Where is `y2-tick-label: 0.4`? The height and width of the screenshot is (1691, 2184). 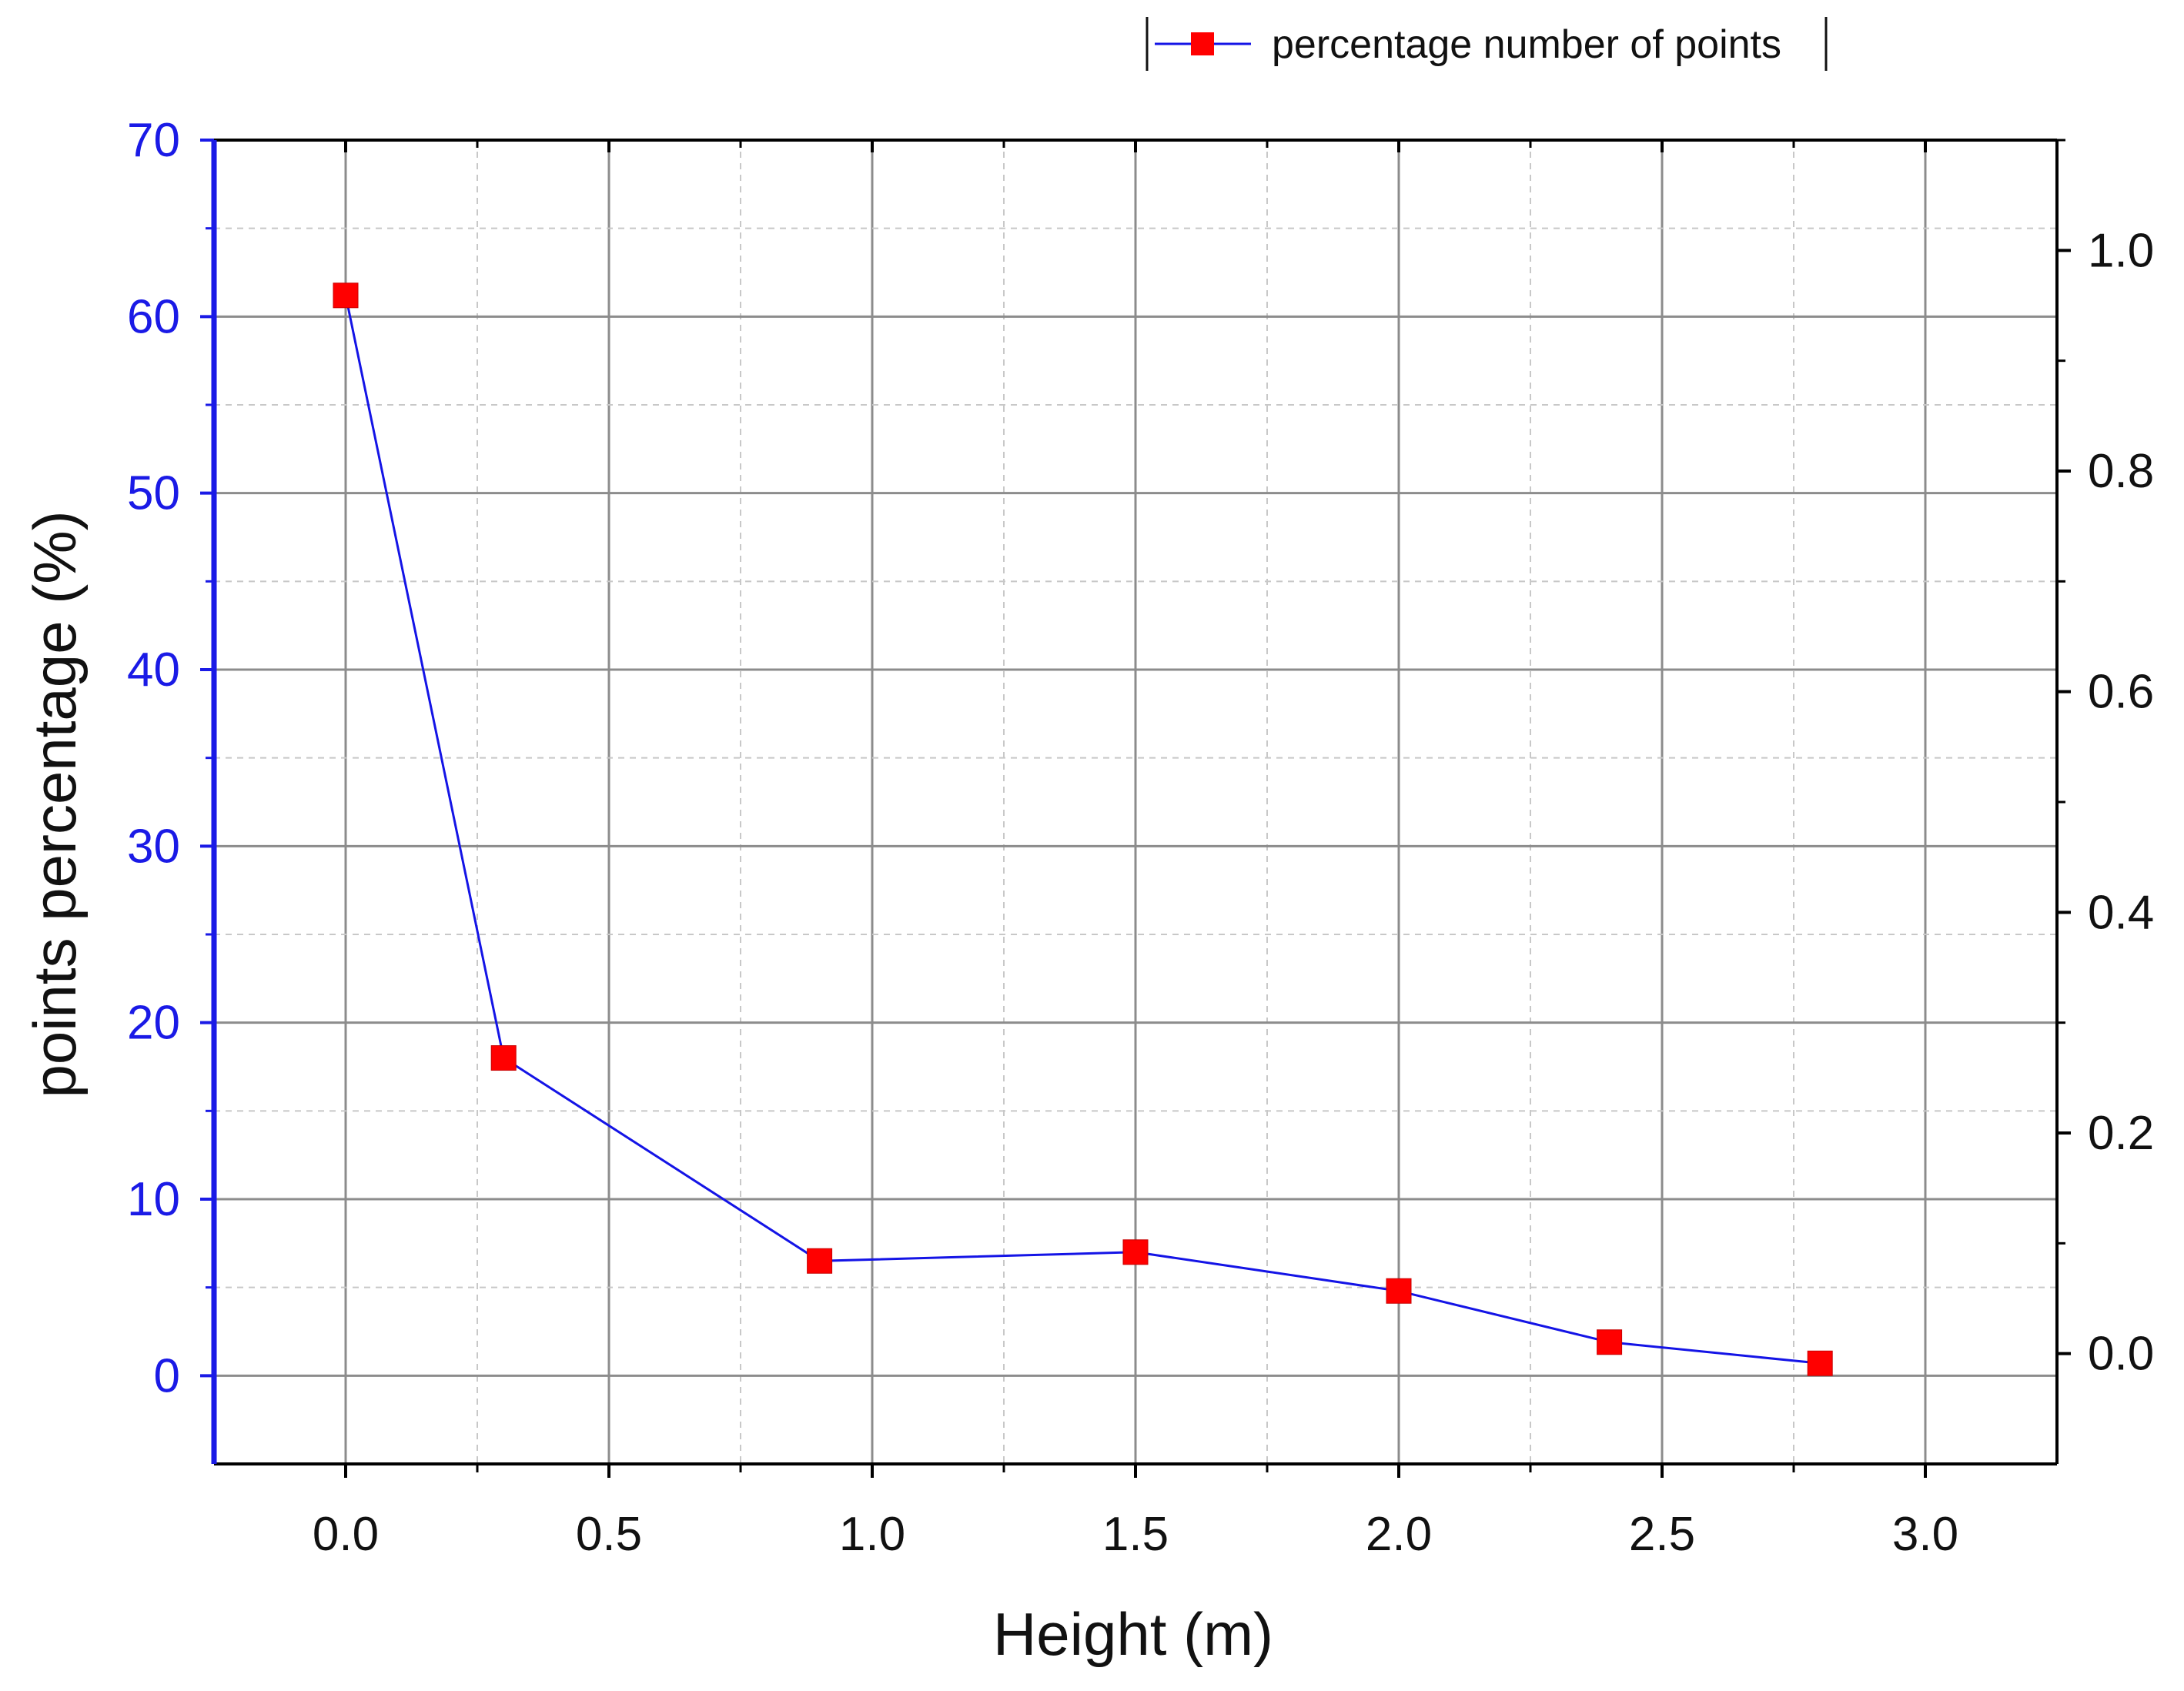
y2-tick-label: 0.4 is located at coordinates (2121, 912).